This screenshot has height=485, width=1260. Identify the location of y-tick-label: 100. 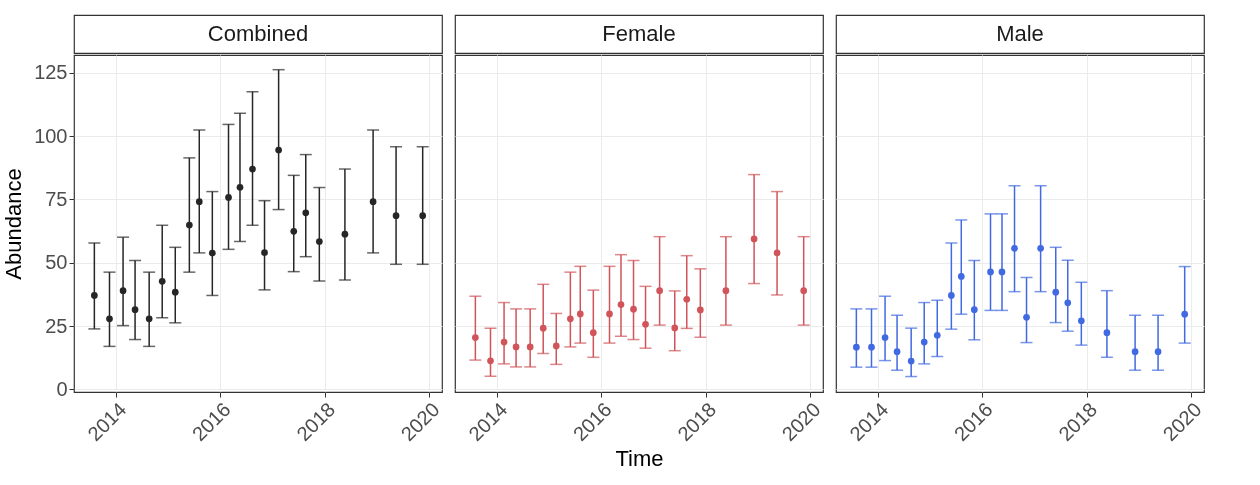
(51, 135).